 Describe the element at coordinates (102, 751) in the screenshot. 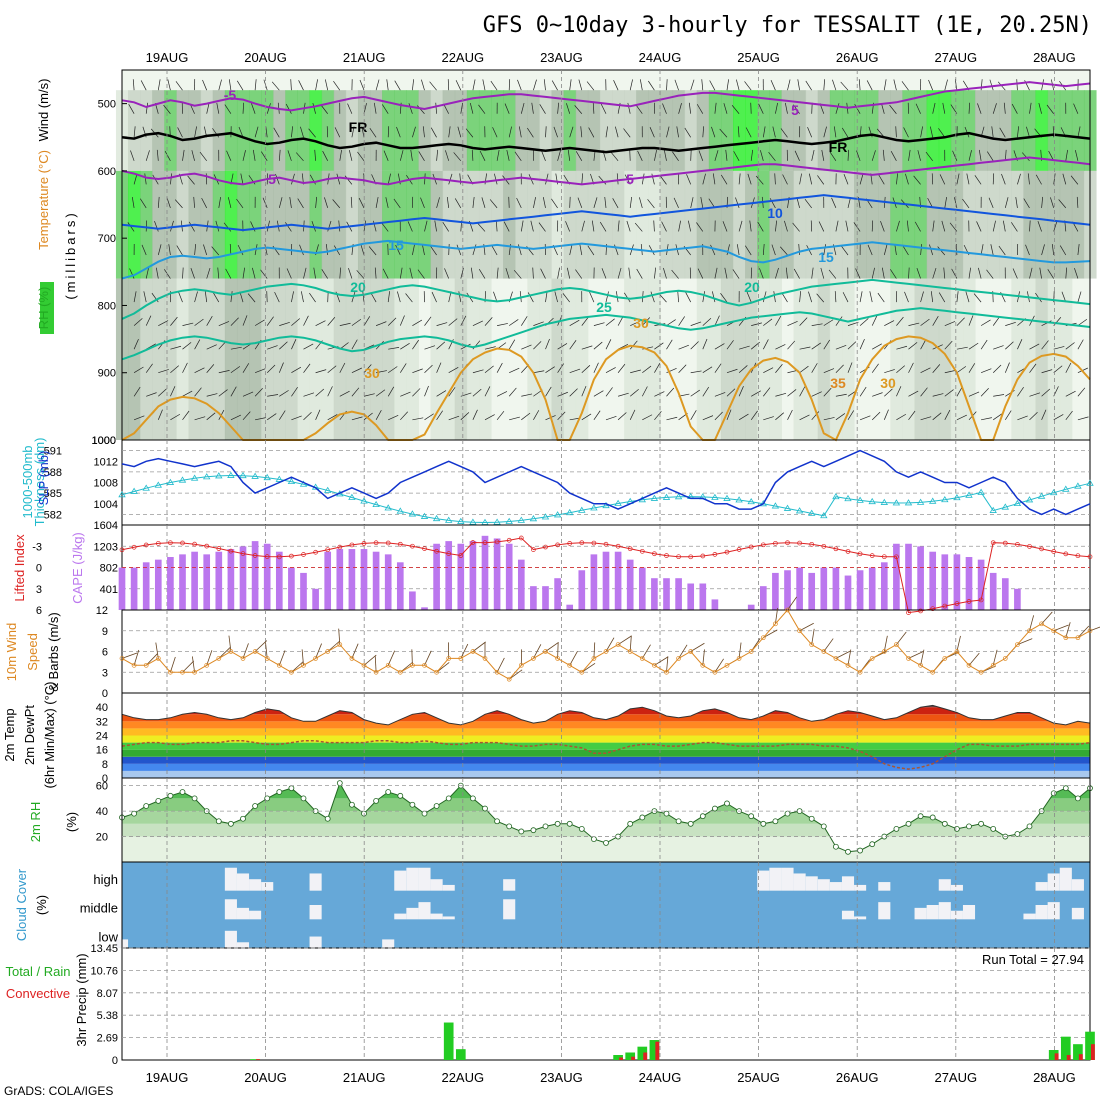

I see `temp-tick-label: 16` at that location.